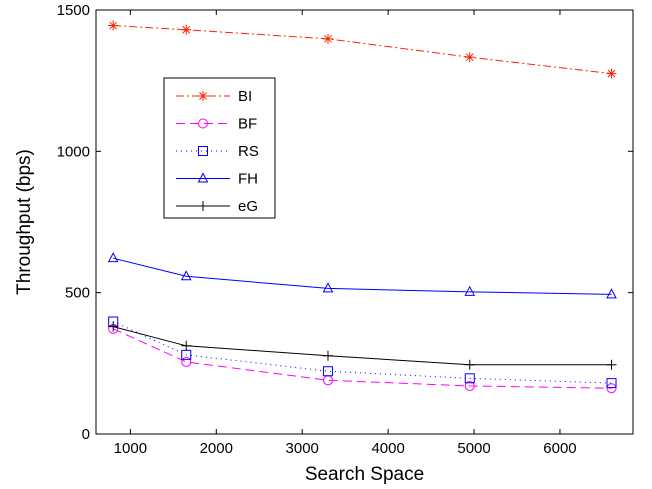 The image size is (652, 489). What do you see at coordinates (77, 293) in the screenshot?
I see `y-tick-label: 500` at bounding box center [77, 293].